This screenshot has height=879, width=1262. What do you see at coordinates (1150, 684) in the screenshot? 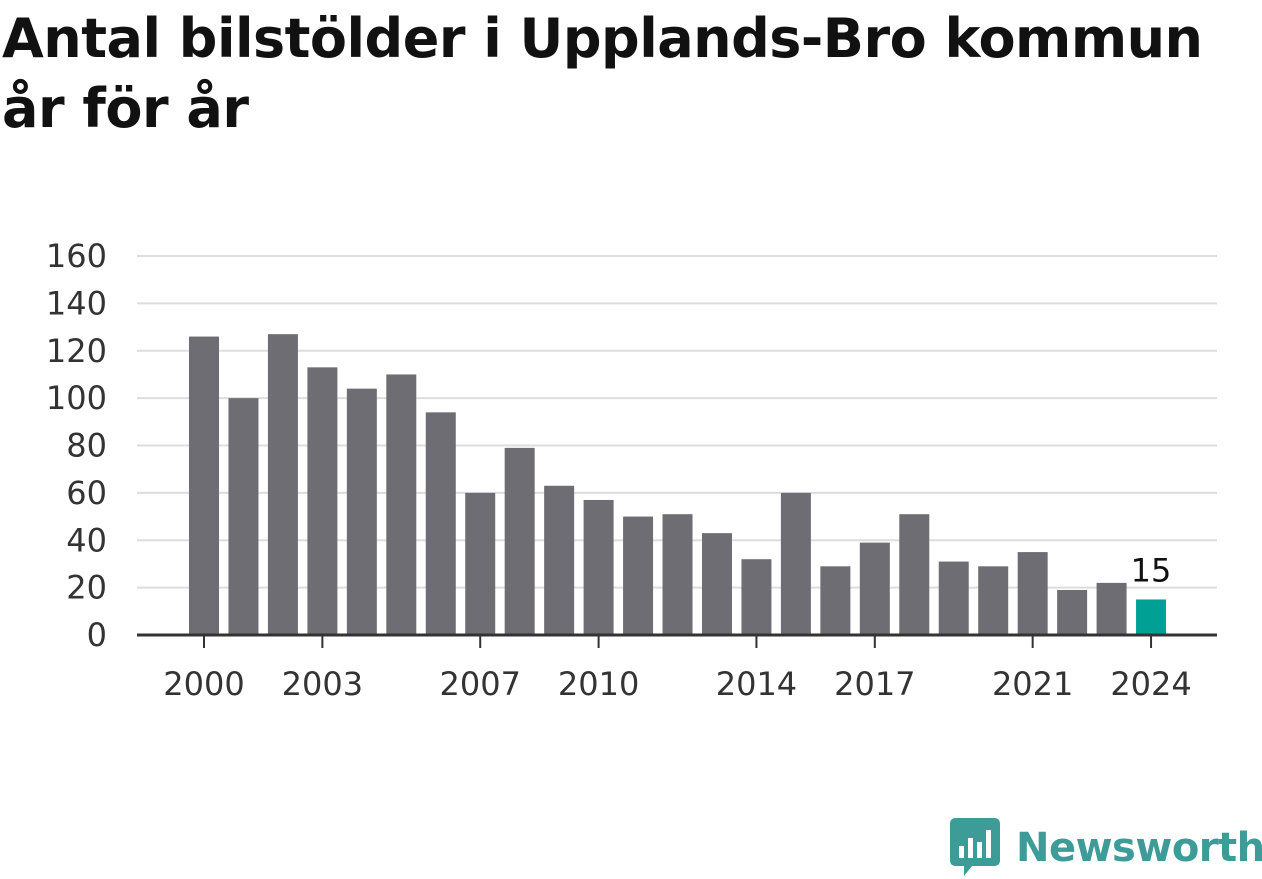
I see `x-tick-label: 2024` at bounding box center [1150, 684].